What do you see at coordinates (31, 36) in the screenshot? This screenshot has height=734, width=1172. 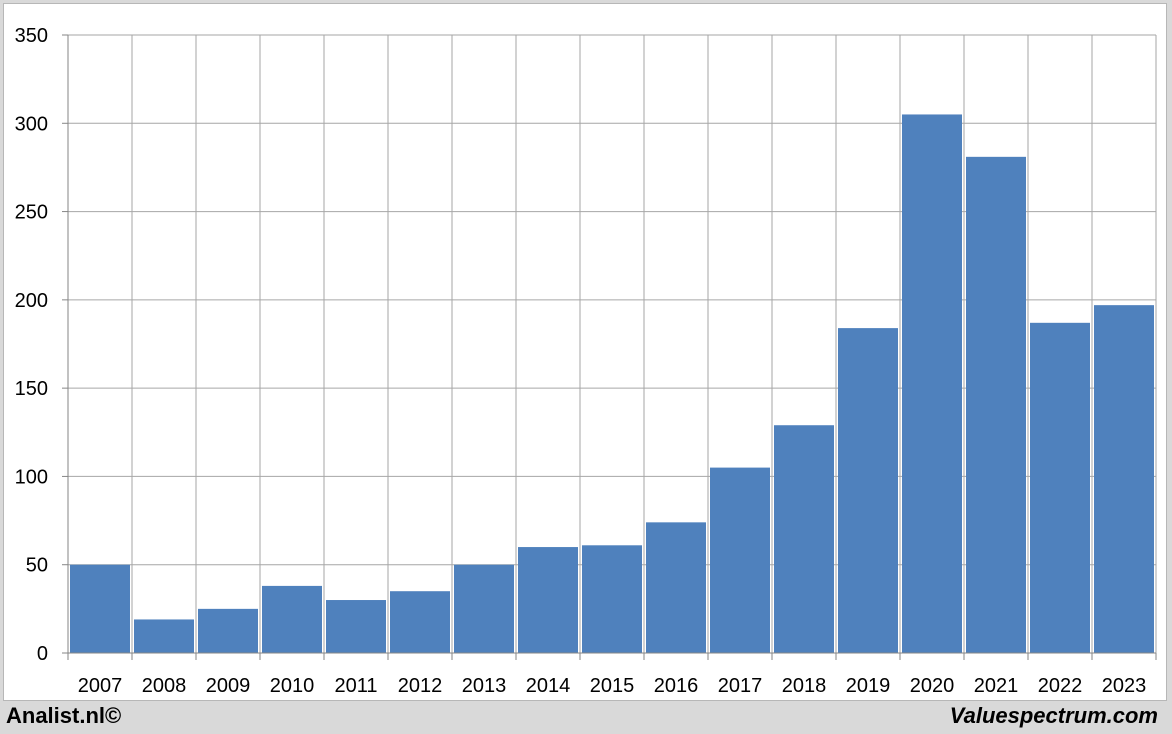 I see `y-tick-label: 350` at bounding box center [31, 36].